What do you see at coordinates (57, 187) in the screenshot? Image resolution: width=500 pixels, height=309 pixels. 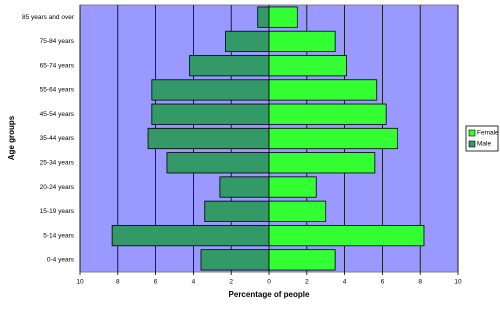 I see `y-tick-label: 20-24 years` at bounding box center [57, 187].